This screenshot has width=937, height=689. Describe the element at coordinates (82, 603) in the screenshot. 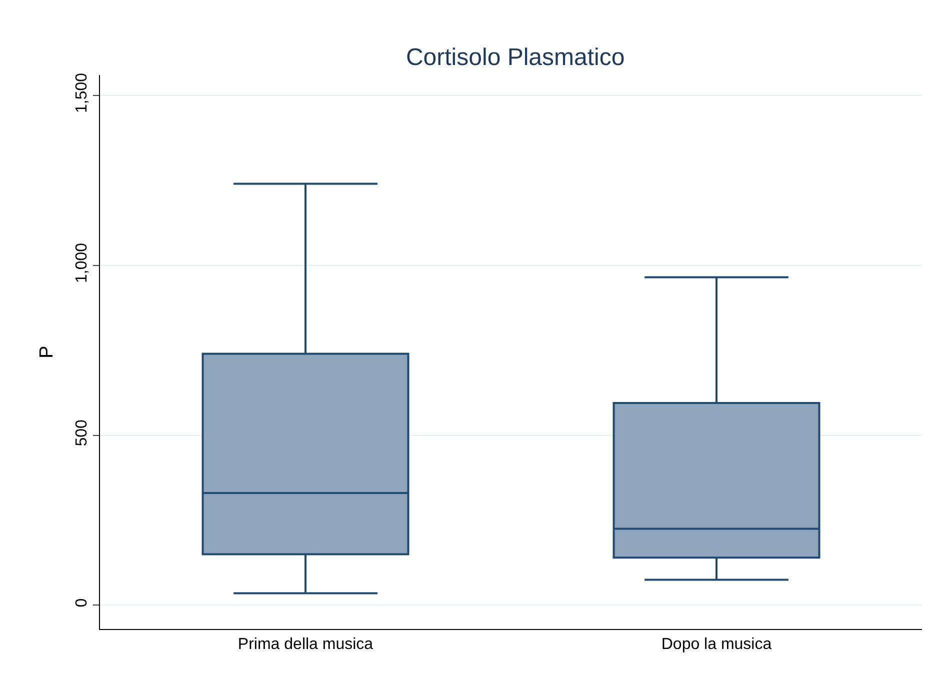

I see `y-tick-label: 0` at that location.